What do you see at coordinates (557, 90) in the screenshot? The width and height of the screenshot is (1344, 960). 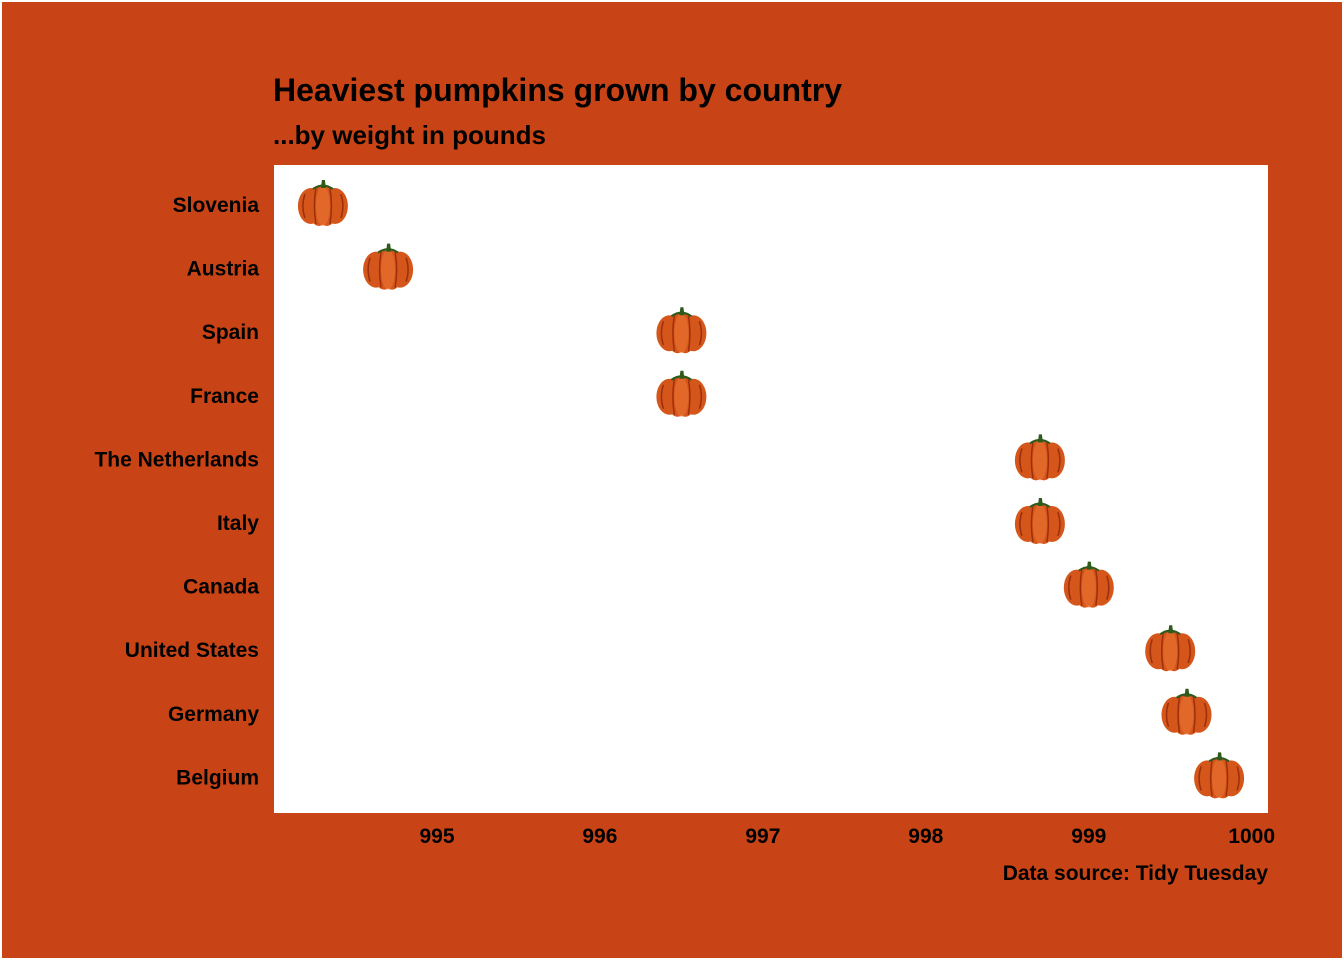 I see `chart-title: Heaviest pumpkins grown by country` at bounding box center [557, 90].